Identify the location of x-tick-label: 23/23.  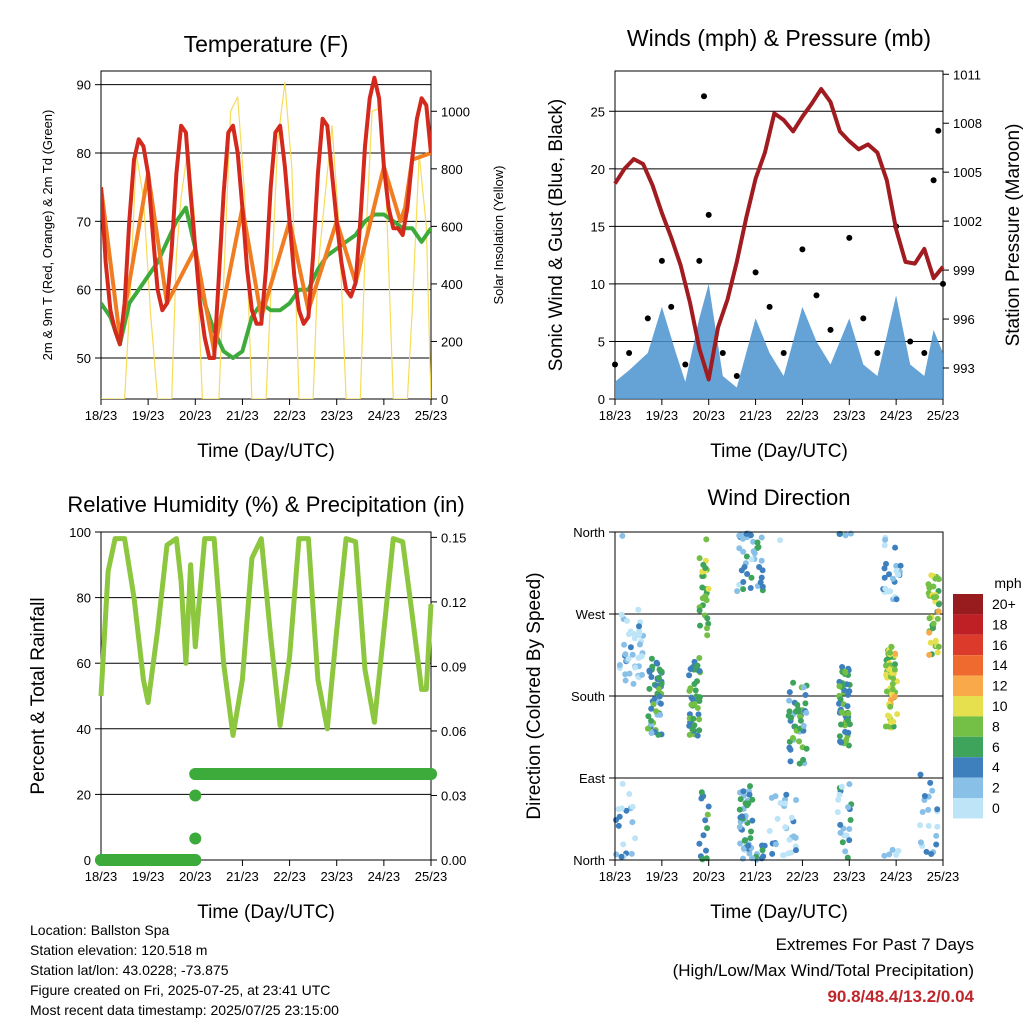
(849, 415).